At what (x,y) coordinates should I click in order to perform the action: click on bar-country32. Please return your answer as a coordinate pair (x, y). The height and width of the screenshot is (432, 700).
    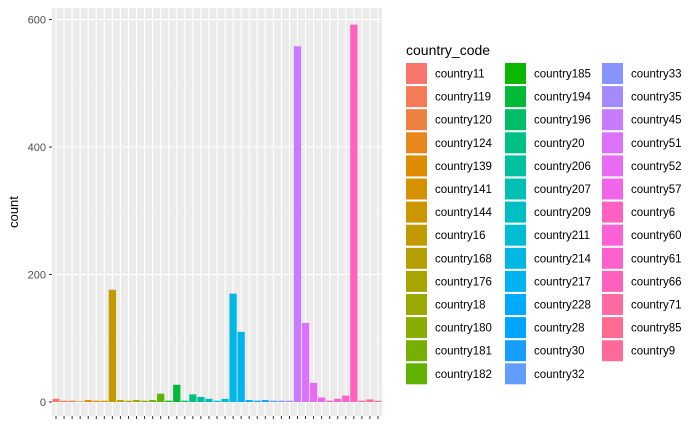
    Looking at the image, I should click on (273, 401).